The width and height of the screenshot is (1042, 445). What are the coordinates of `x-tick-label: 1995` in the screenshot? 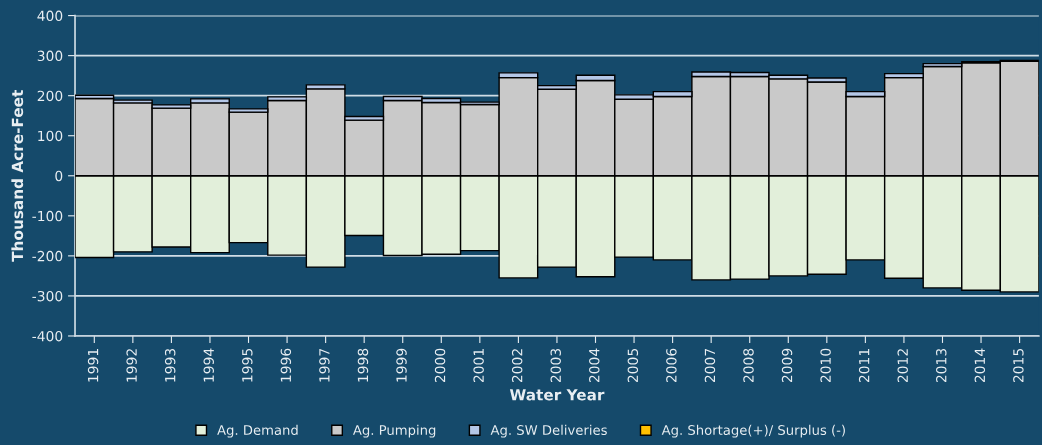 It's located at (247, 365).